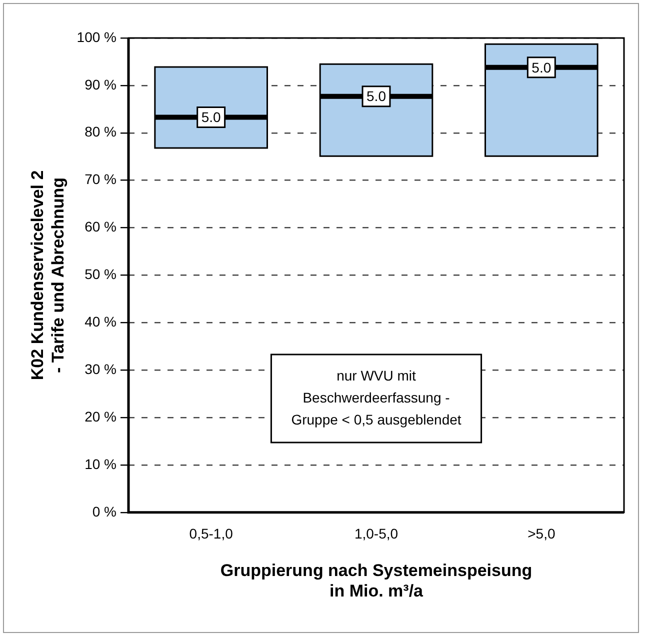  Describe the element at coordinates (96, 36) in the screenshot. I see `y-tick-label: 100 %` at that location.